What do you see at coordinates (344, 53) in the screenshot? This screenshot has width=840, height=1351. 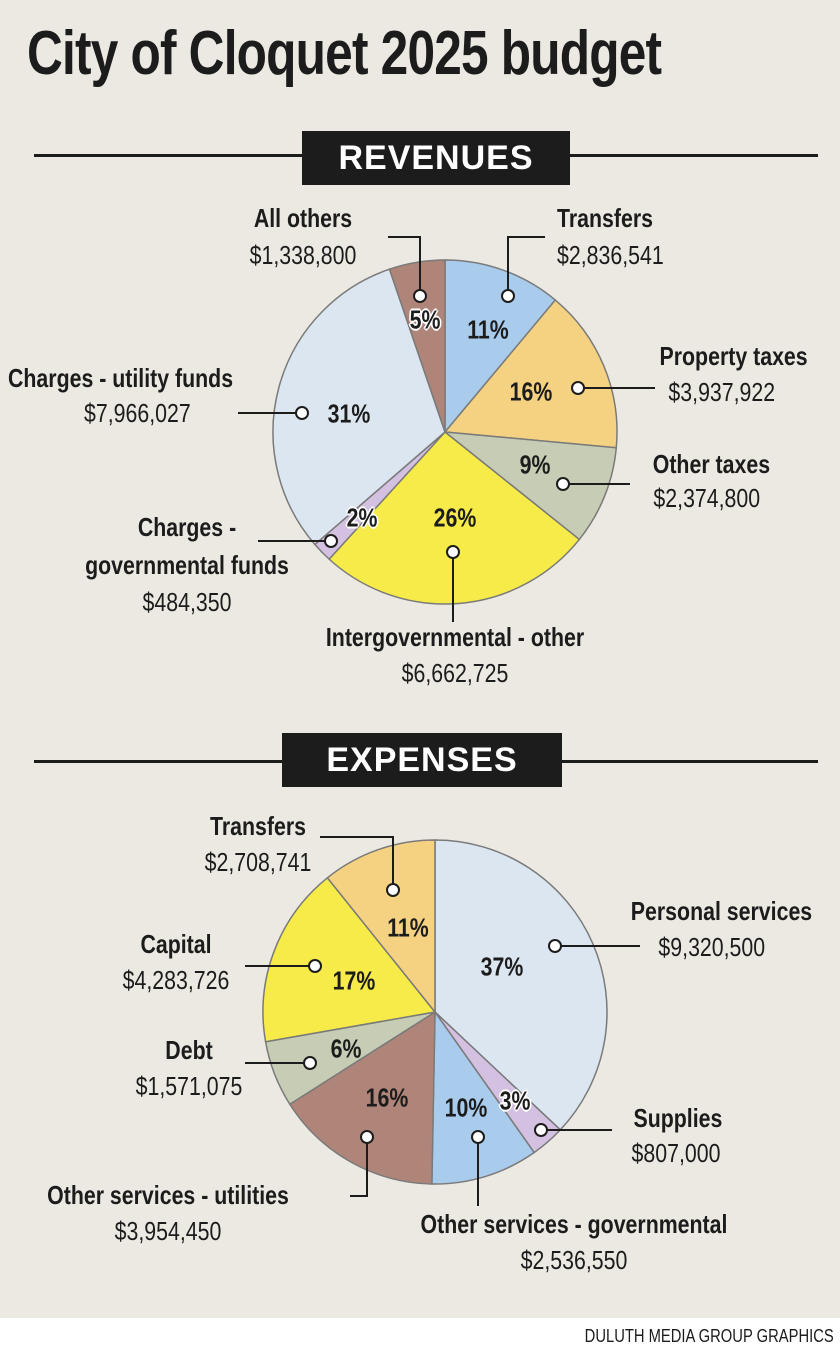 I see `page-title: City of Cloquet 2025 budget` at bounding box center [344, 53].